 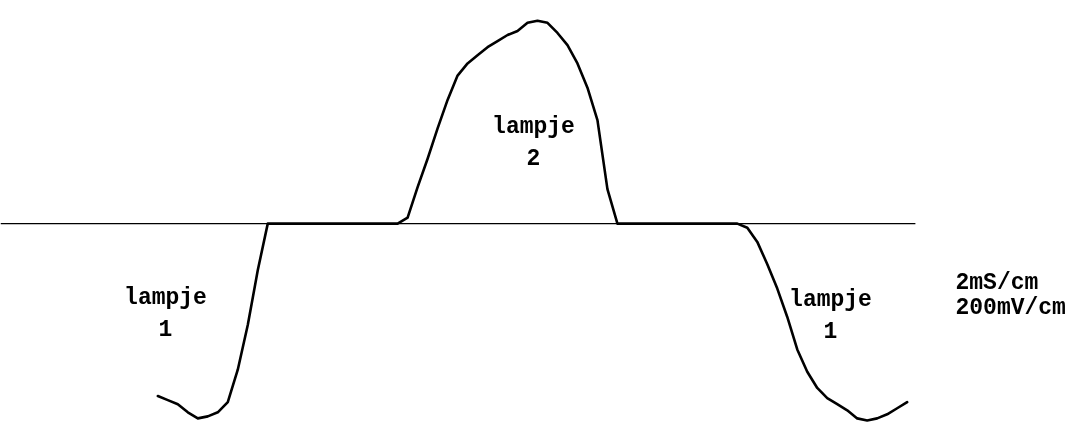 What do you see at coordinates (1010, 307) in the screenshot?
I see `text: 200mV/cm` at bounding box center [1010, 307].